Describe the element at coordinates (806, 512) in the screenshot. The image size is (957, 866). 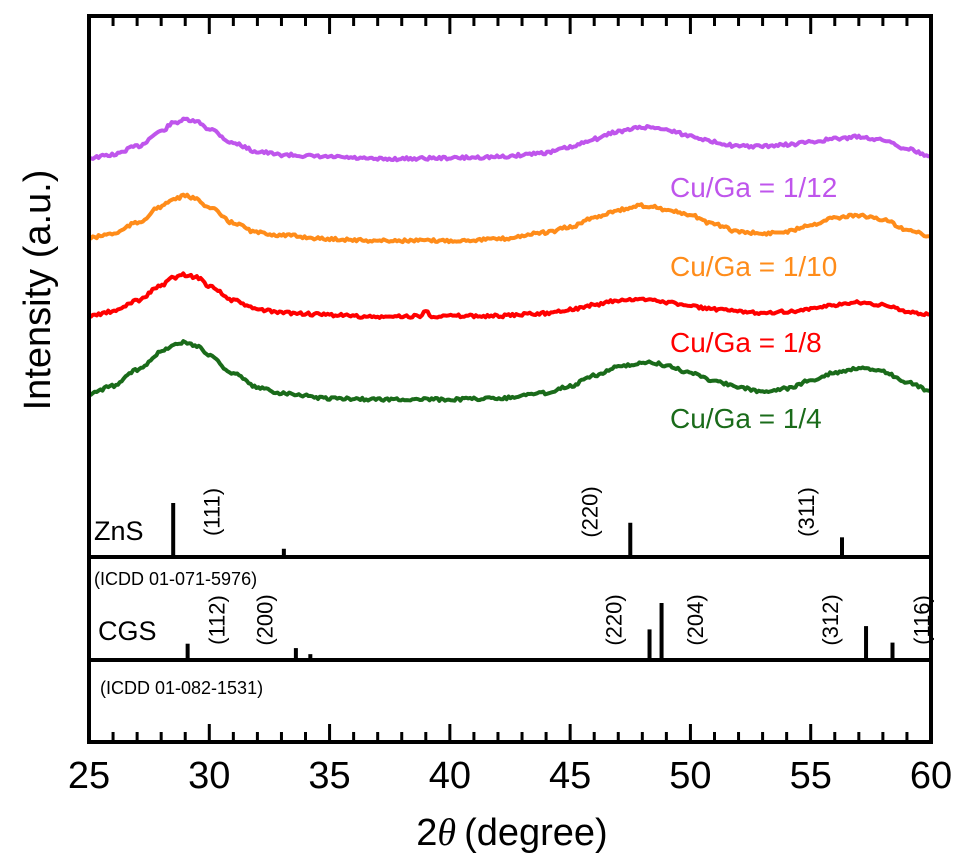
I see `hkl-label-0-3: (311)` at that location.